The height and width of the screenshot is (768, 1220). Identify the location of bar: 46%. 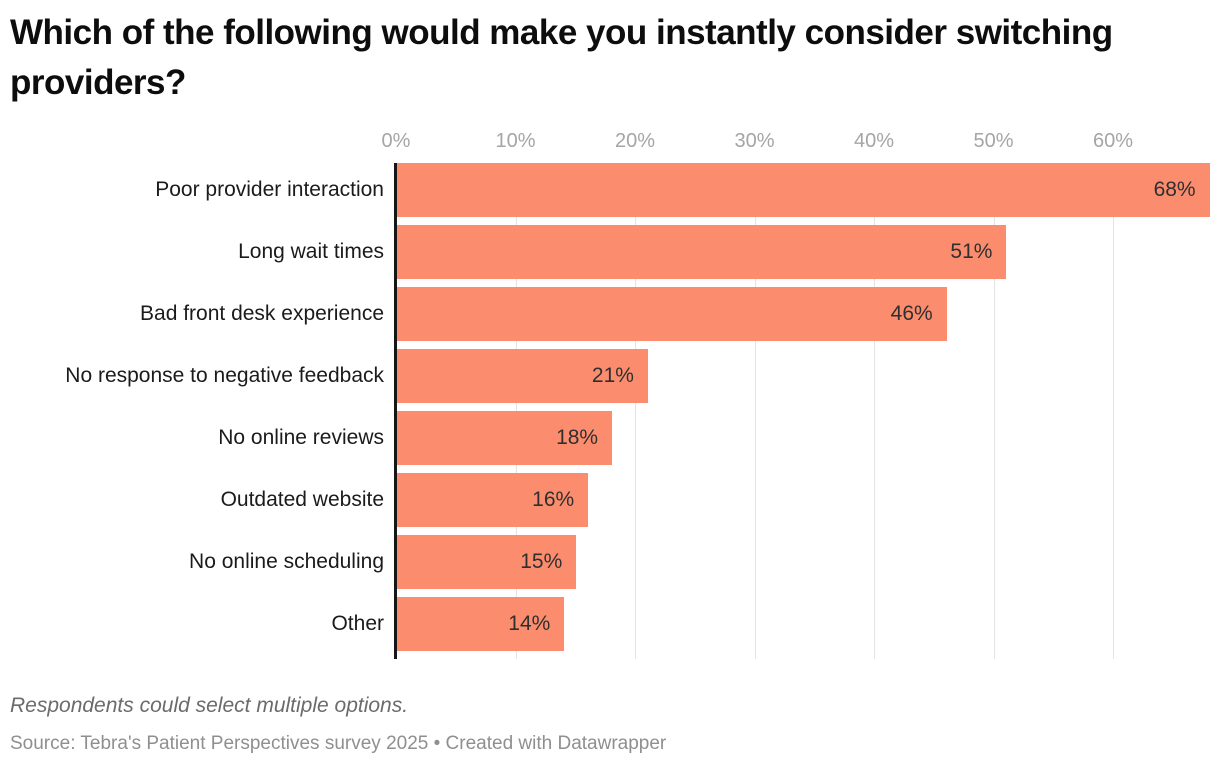
(672, 314).